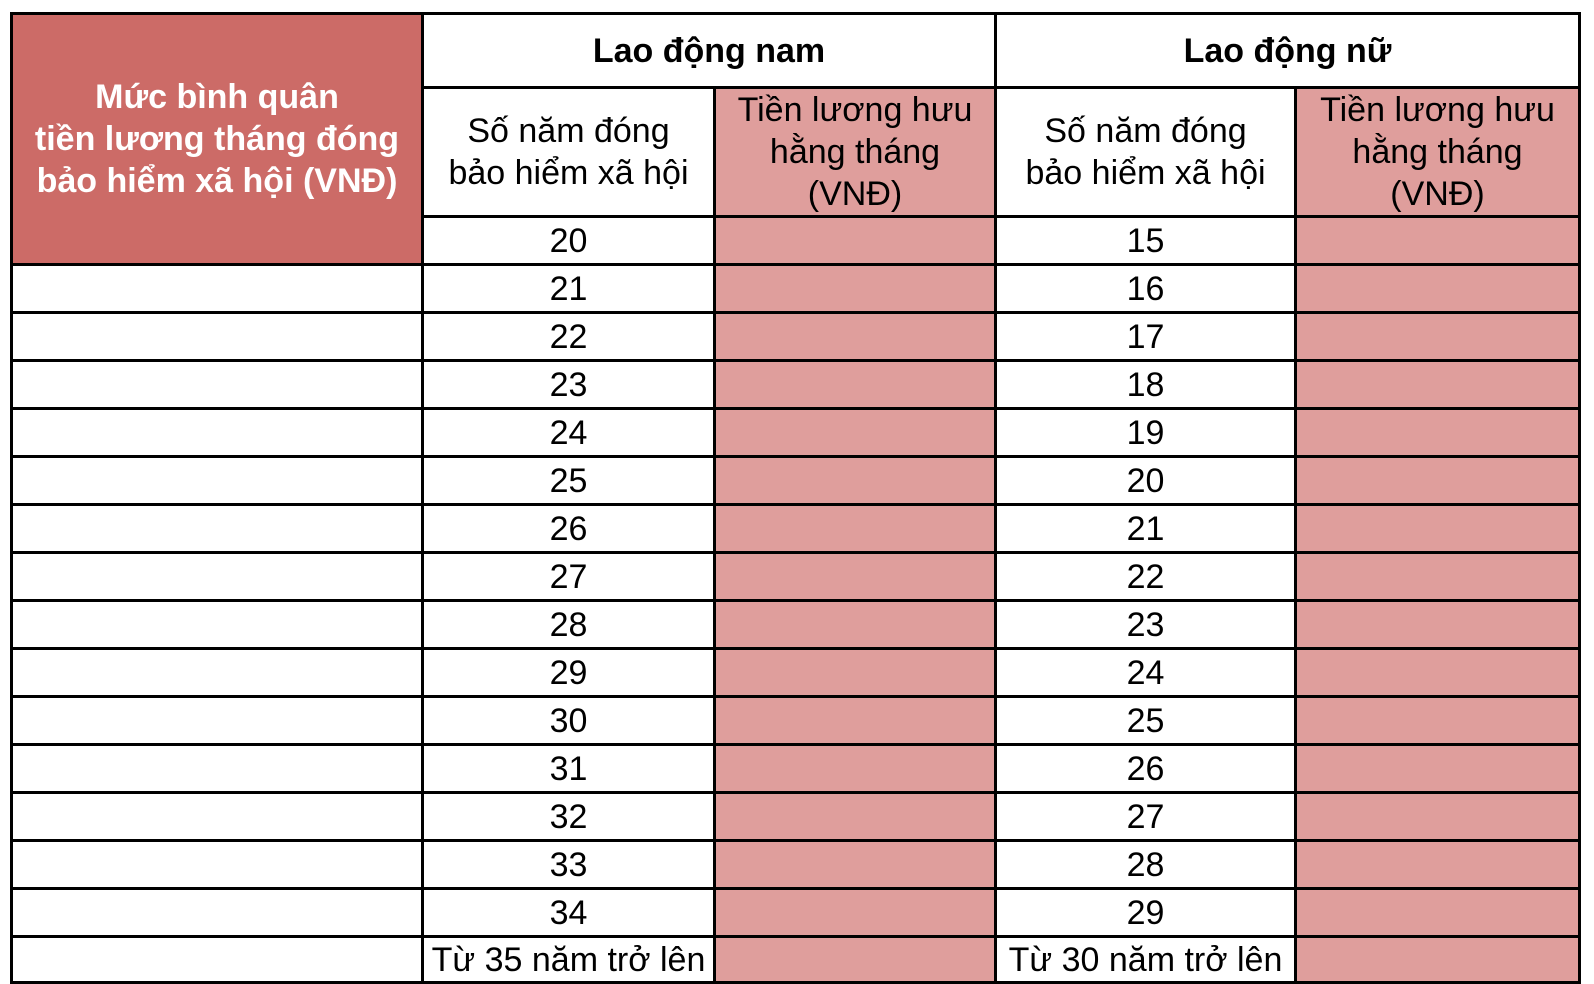 The width and height of the screenshot is (1594, 984). Describe the element at coordinates (568, 864) in the screenshot. I see `male-years-cell: 33` at that location.